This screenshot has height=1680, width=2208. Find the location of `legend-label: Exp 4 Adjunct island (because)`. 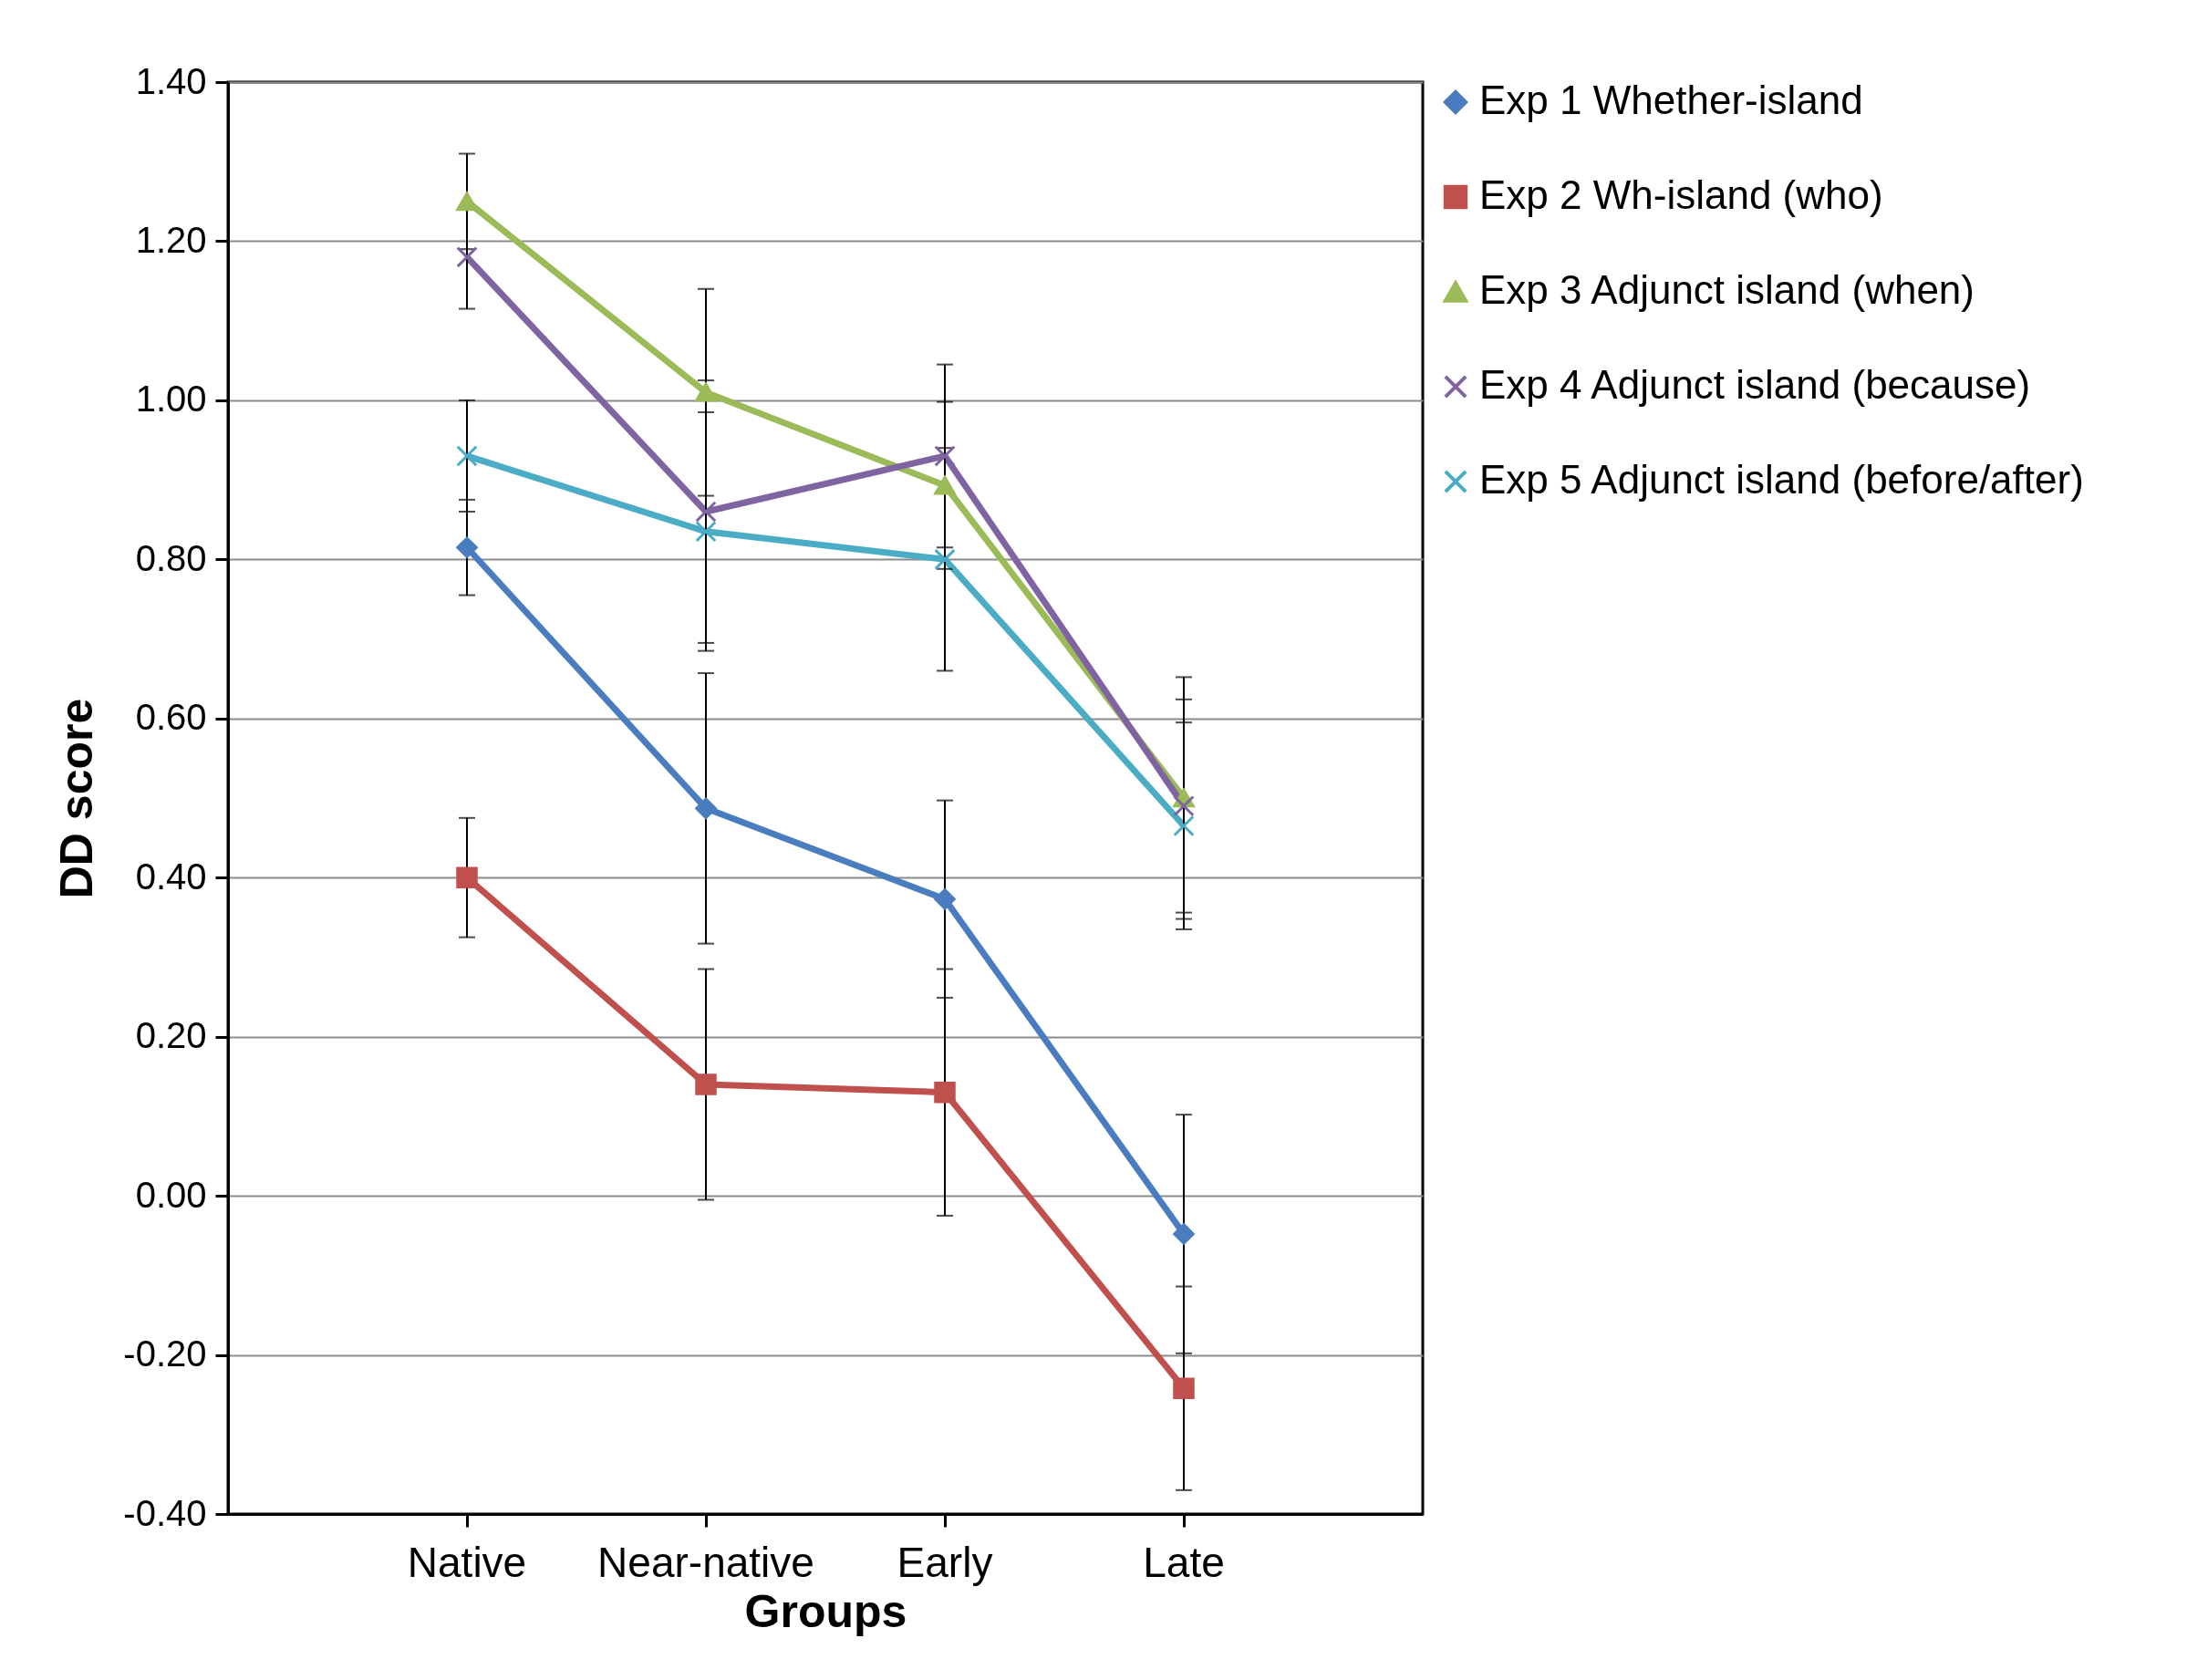

legend-label: Exp 4 Adjunct island (because) is located at coordinates (1755, 384).